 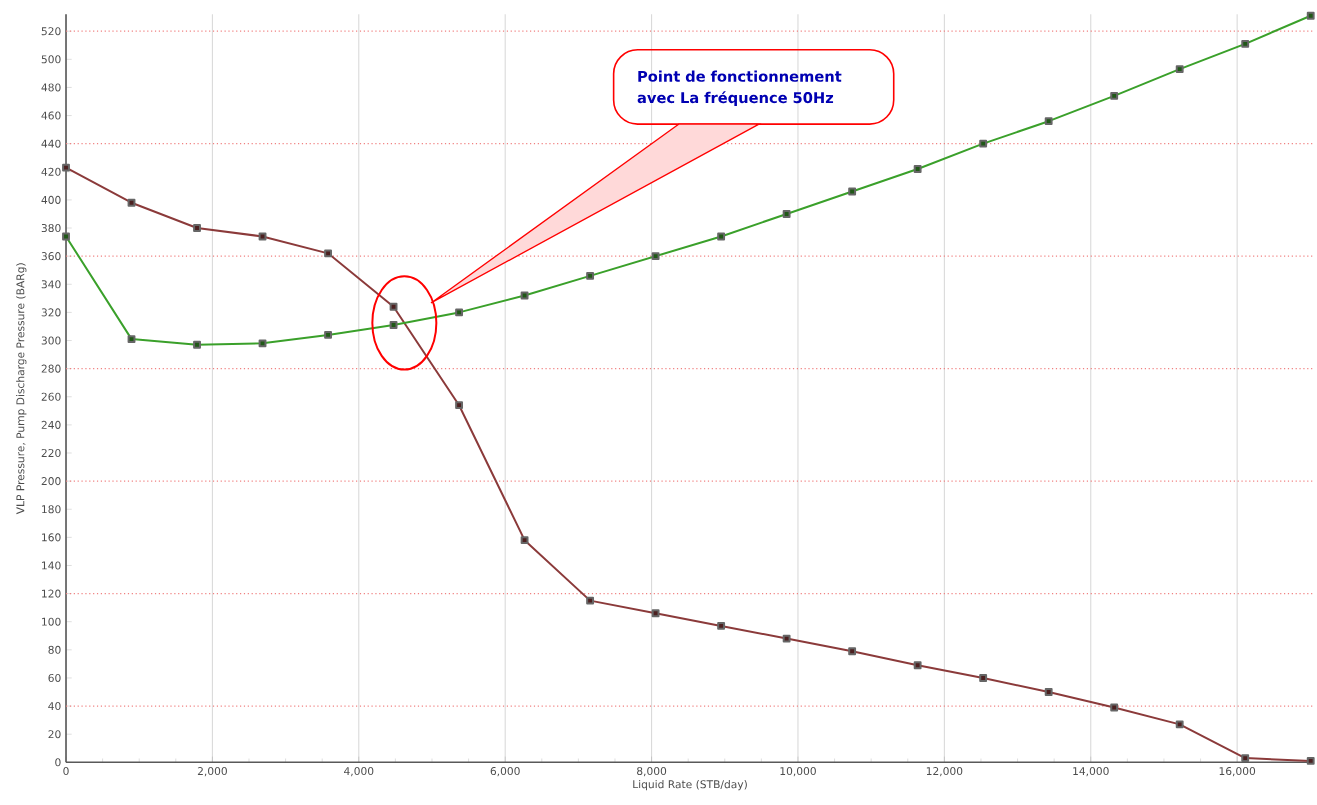 What do you see at coordinates (1091, 772) in the screenshot?
I see `x-tick-label: 14,000` at bounding box center [1091, 772].